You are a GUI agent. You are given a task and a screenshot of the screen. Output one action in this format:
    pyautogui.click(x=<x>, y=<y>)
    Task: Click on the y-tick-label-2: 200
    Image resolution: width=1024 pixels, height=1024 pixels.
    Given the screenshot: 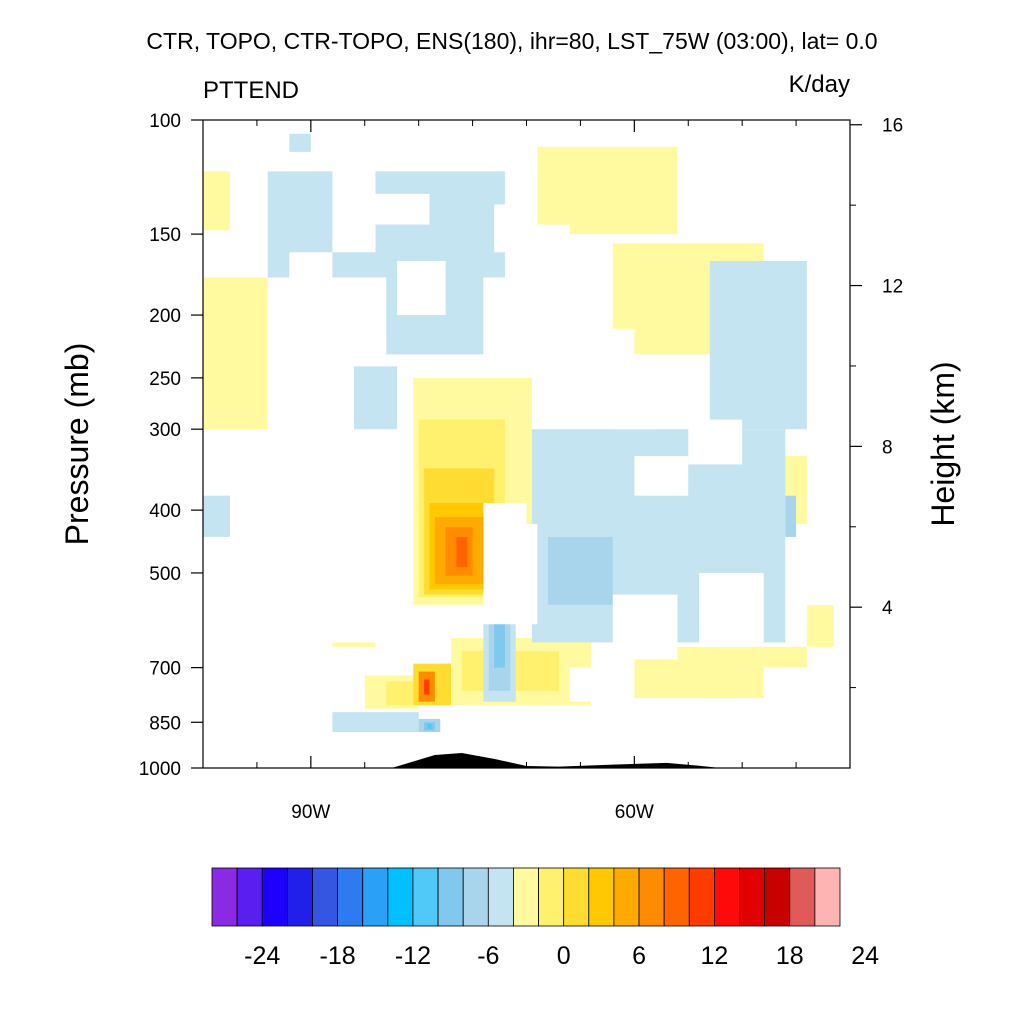 What is the action you would take?
    pyautogui.click(x=165, y=316)
    